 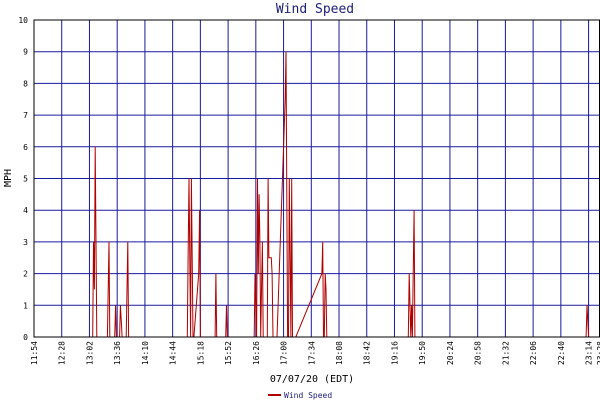 I want to click on x-tick-label: 19:50, so click(x=422, y=353).